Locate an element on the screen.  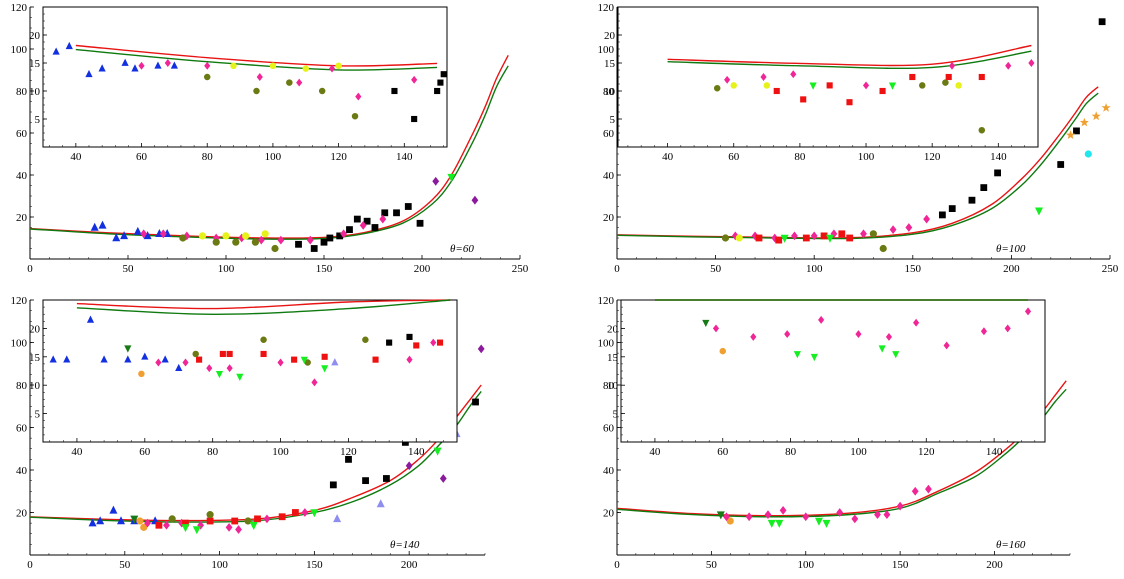
main-curve-curve_green is located at coordinates (857, 166).